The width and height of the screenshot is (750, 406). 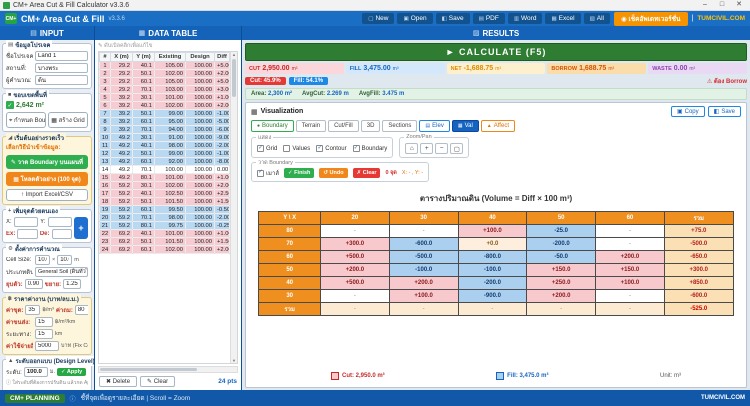 What do you see at coordinates (47, 346) in the screenshot?
I see `fix-cost-input` at bounding box center [47, 346].